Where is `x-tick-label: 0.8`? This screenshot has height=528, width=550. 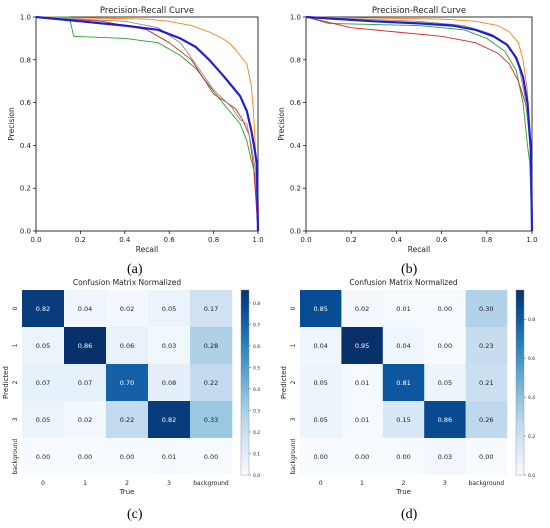 x-tick-label: 0.8 is located at coordinates (486, 240).